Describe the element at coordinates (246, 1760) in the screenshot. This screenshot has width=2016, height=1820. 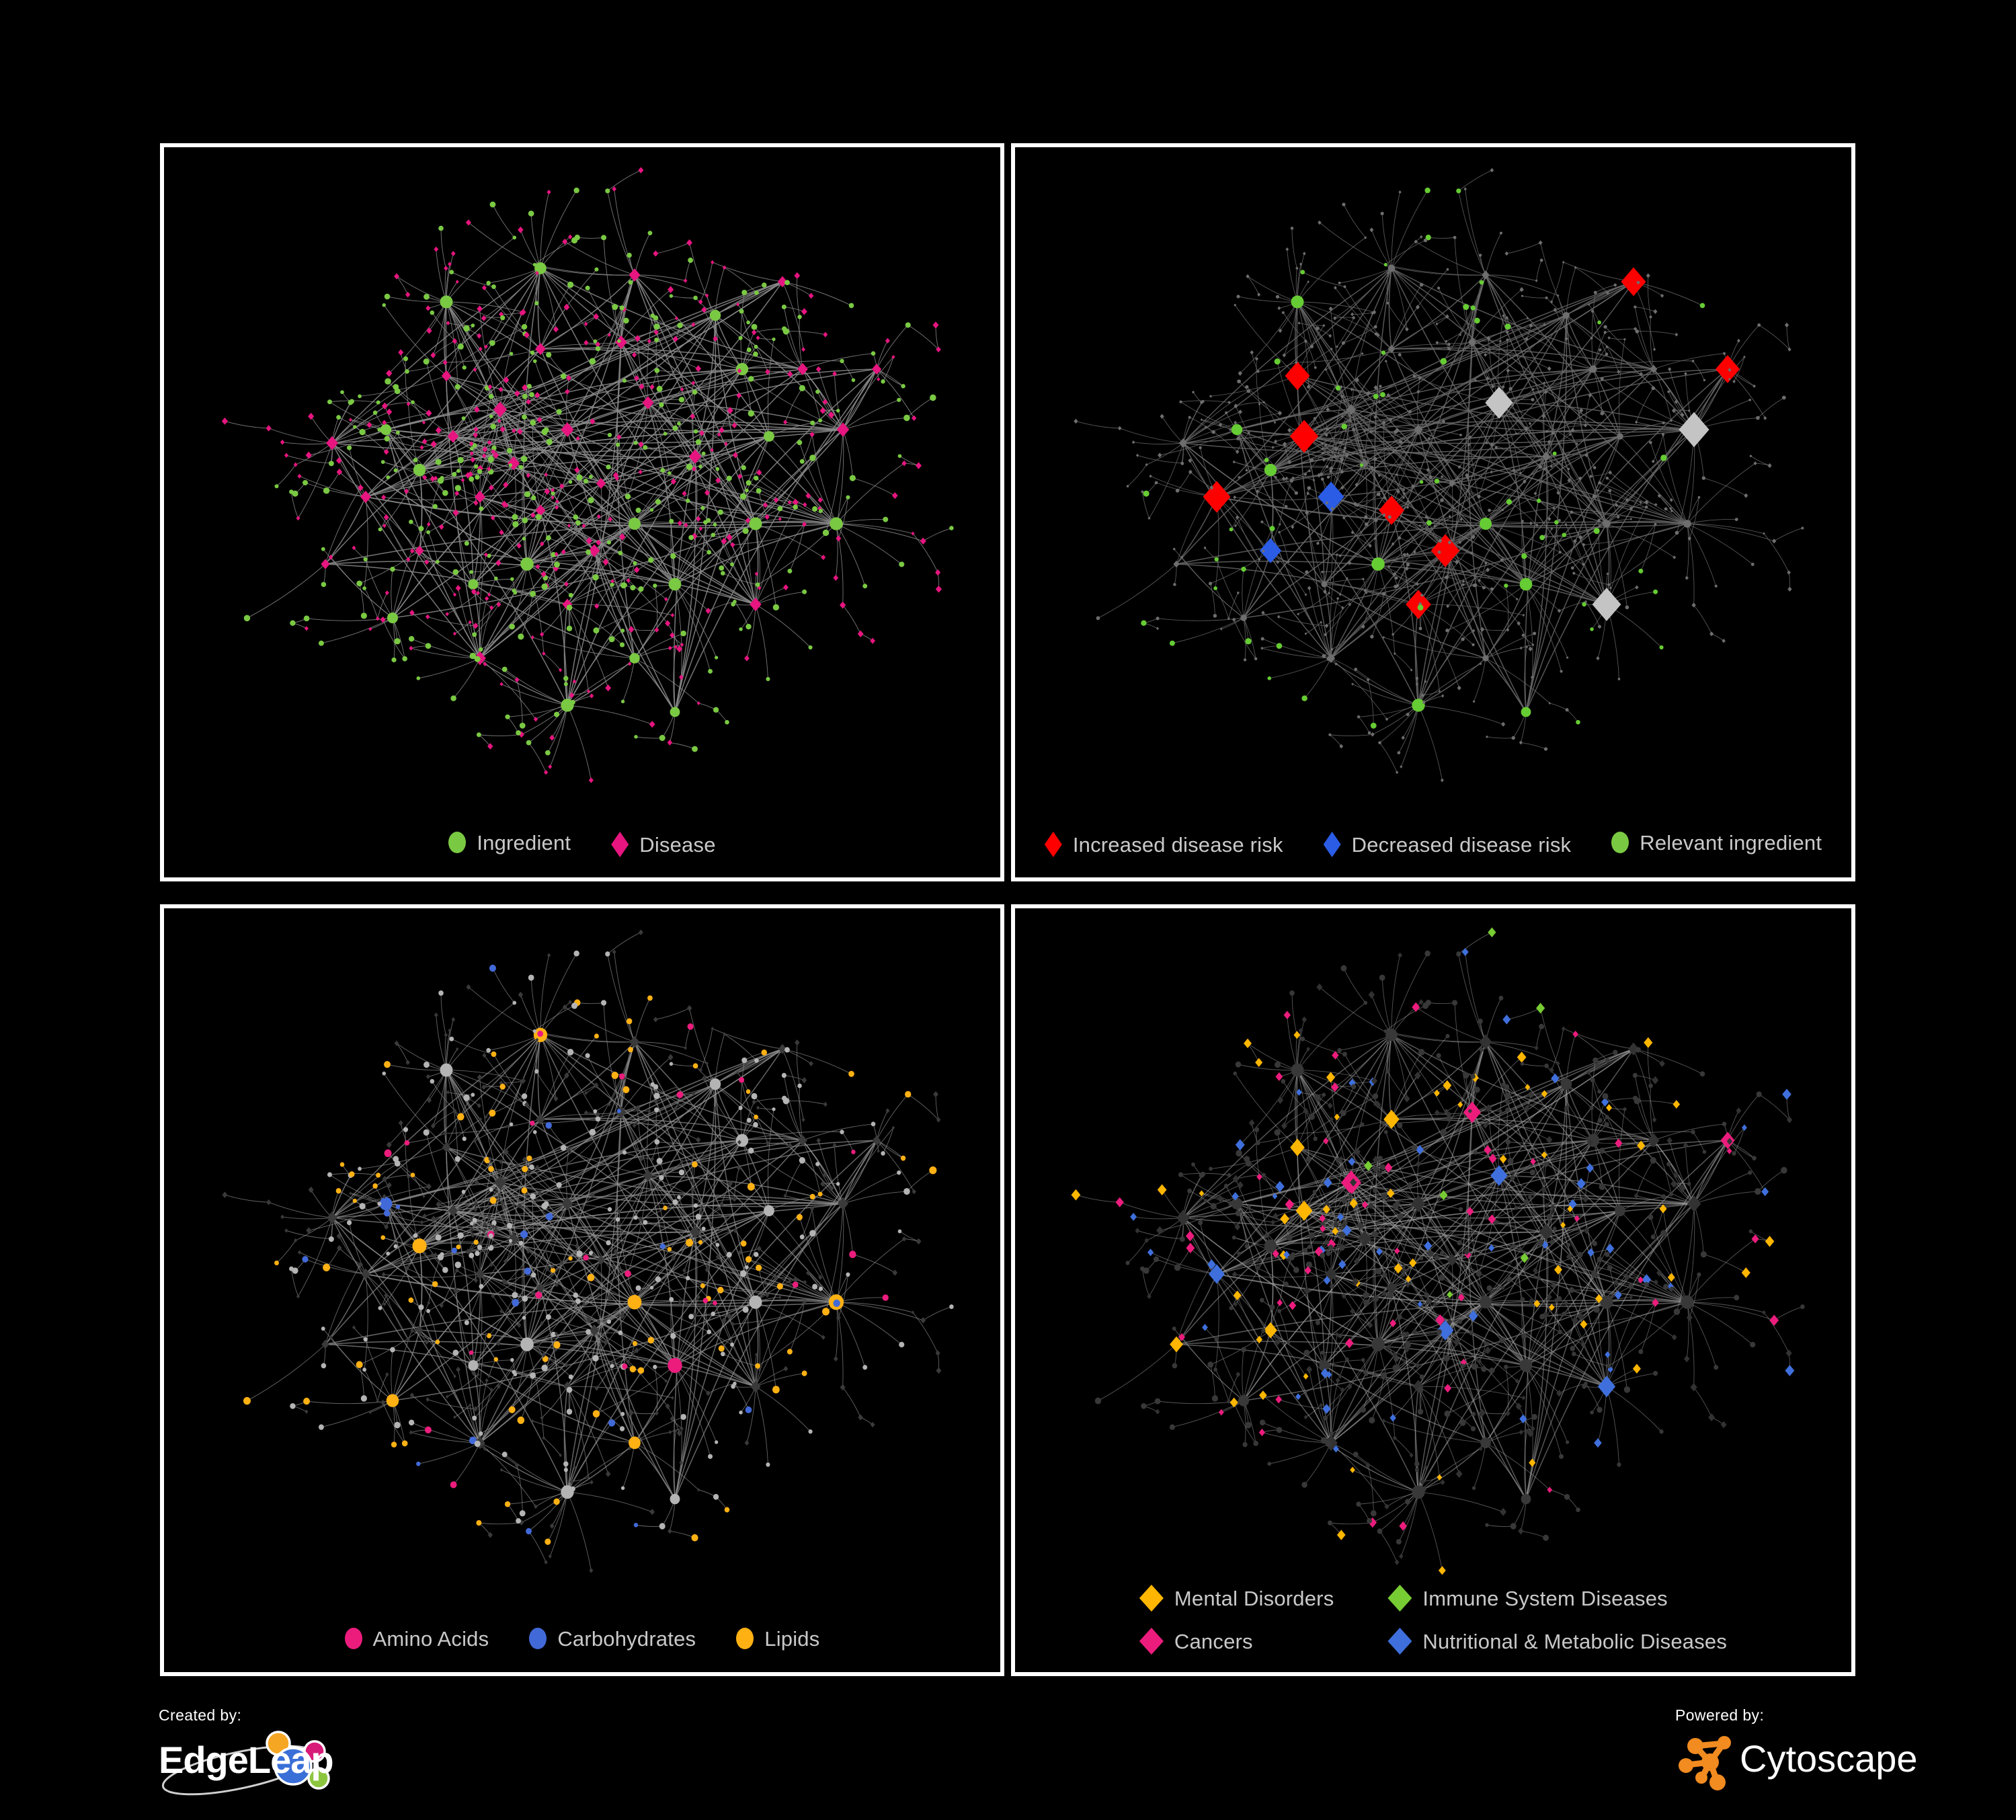
I see `edgeleap-wordmark: EdgeLeap` at that location.